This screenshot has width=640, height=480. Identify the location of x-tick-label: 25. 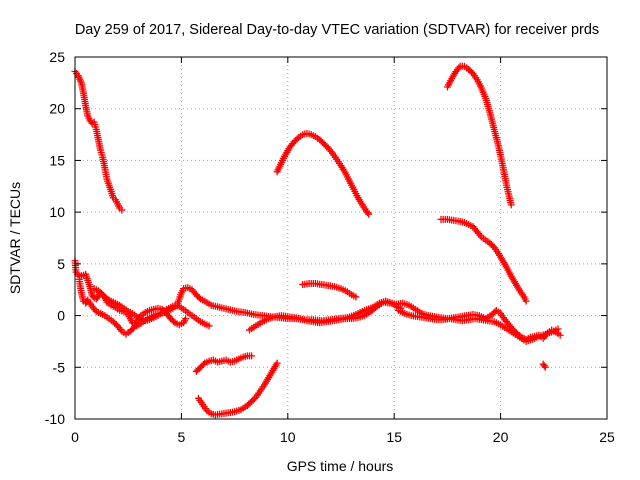
(607, 437).